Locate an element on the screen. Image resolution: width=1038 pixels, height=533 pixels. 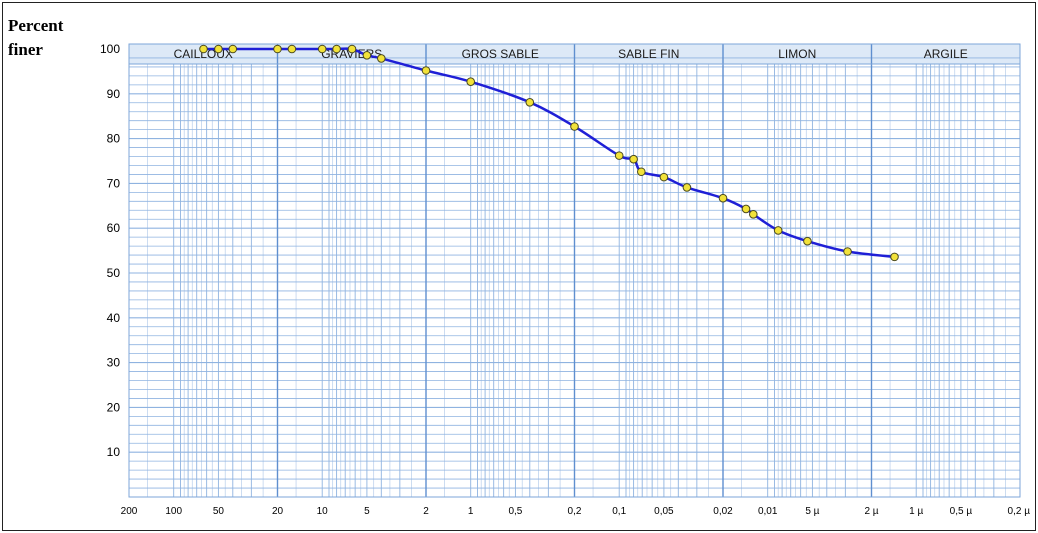
y-tick-label: 70 is located at coordinates (114, 183).